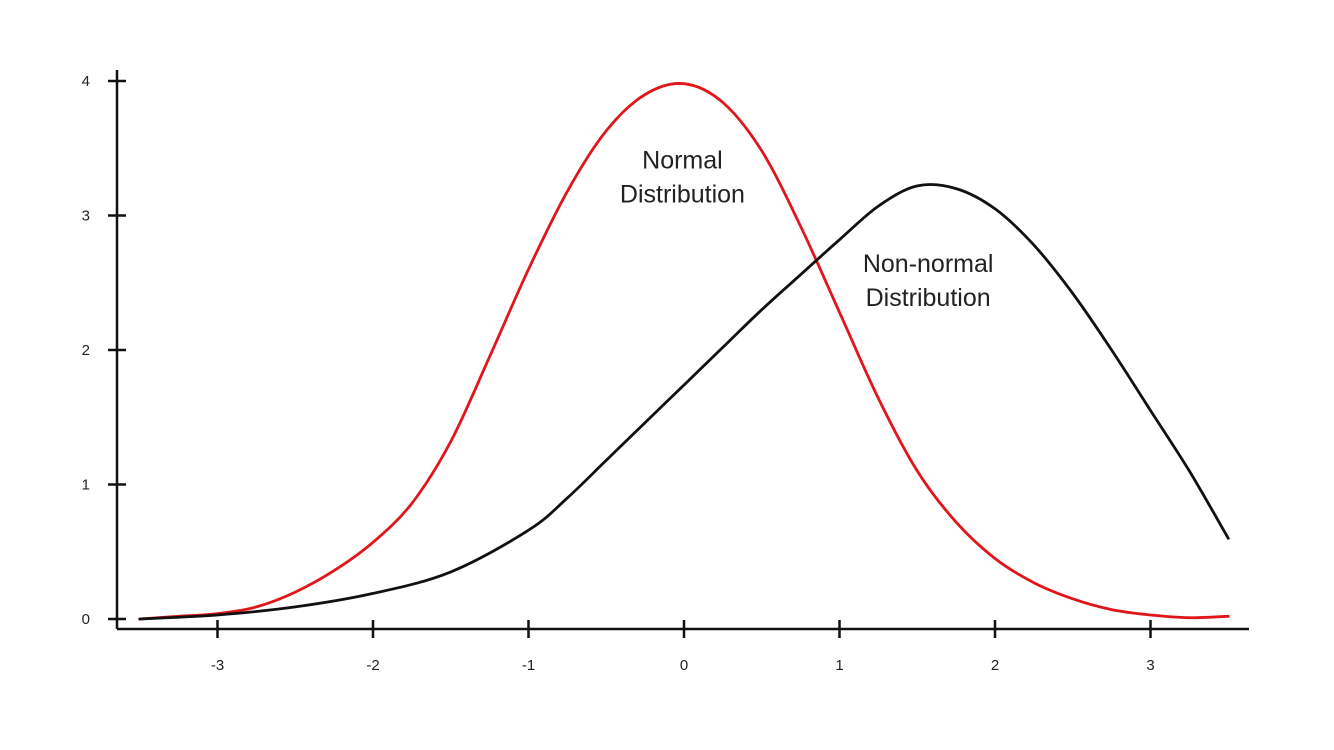  What do you see at coordinates (86, 81) in the screenshot?
I see `y-tick-label: 4` at bounding box center [86, 81].